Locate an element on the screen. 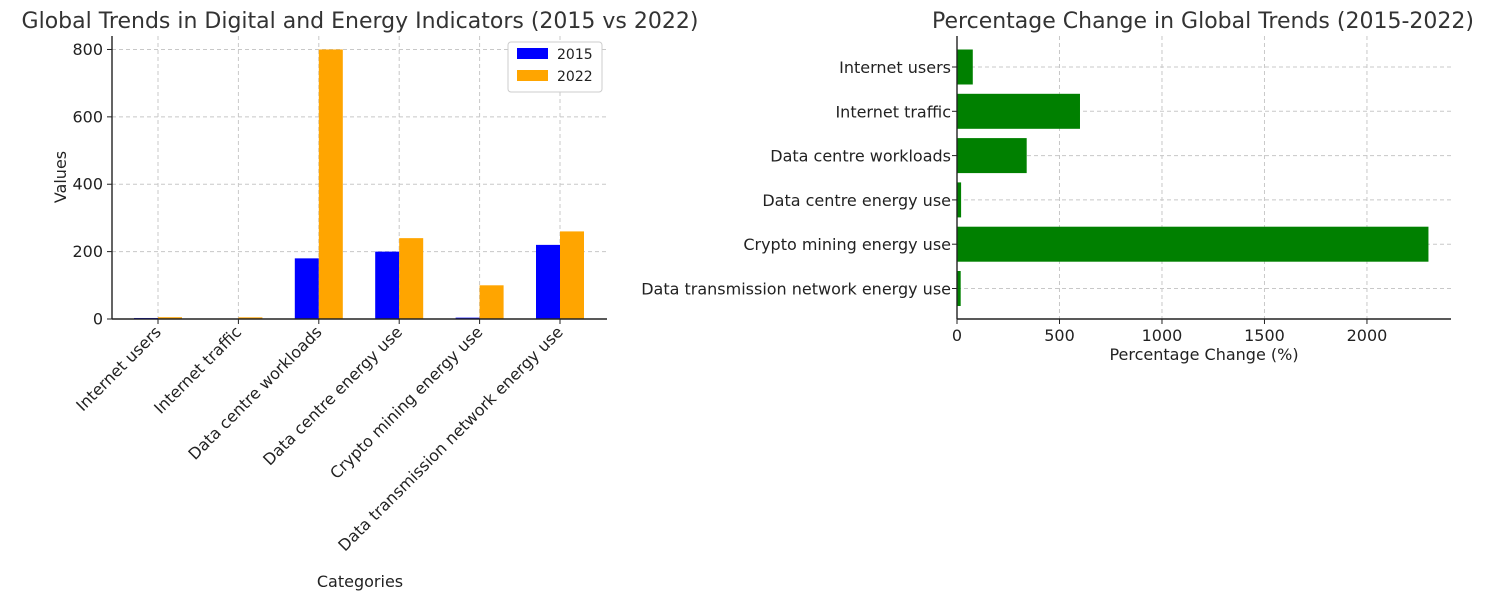 The image size is (1494, 601). left-category-label: Data centre workloads is located at coordinates (254, 392).